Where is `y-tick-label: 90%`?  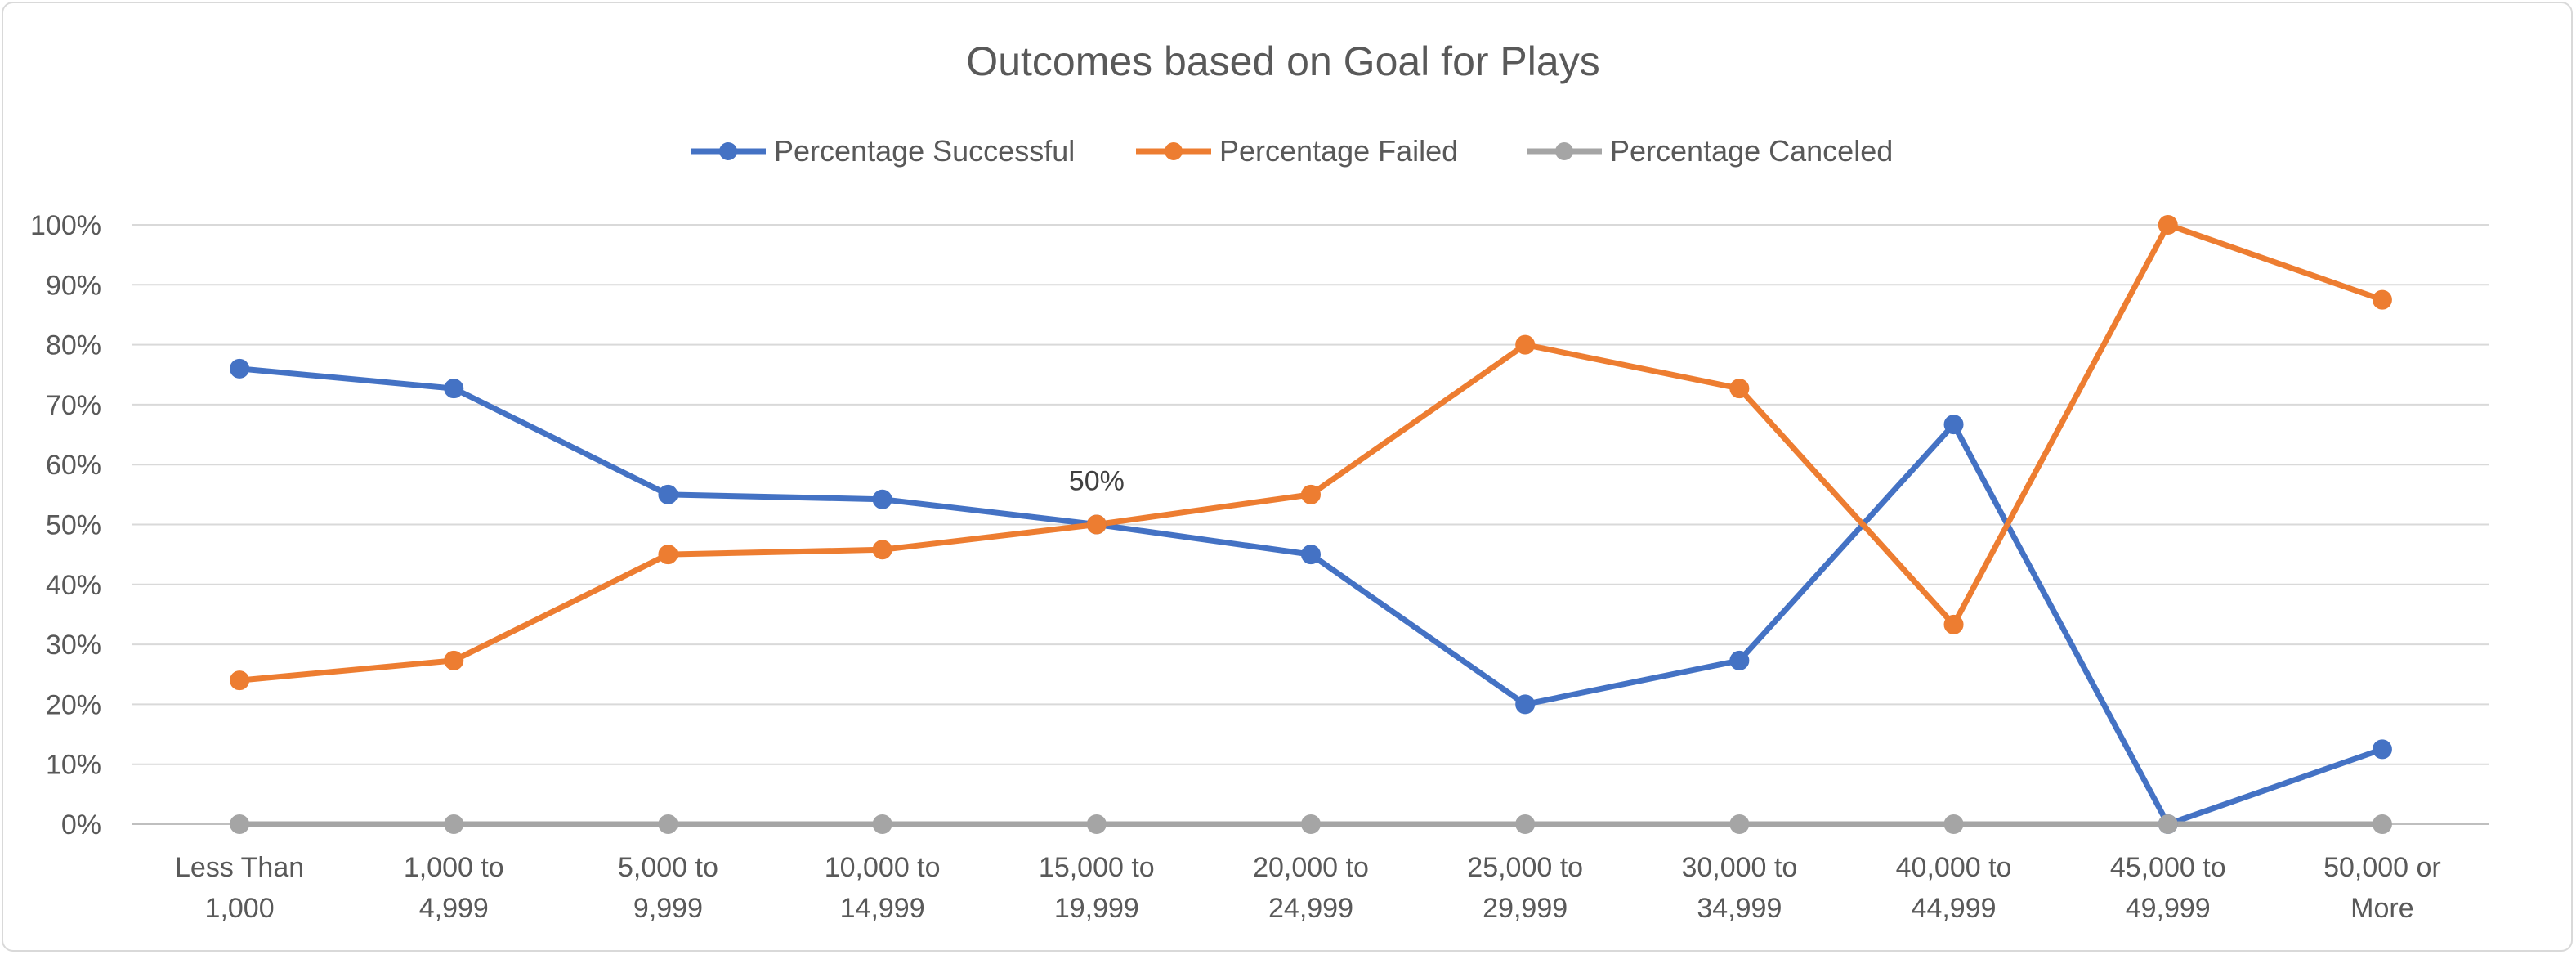
y-tick-label: 90% is located at coordinates (73, 285).